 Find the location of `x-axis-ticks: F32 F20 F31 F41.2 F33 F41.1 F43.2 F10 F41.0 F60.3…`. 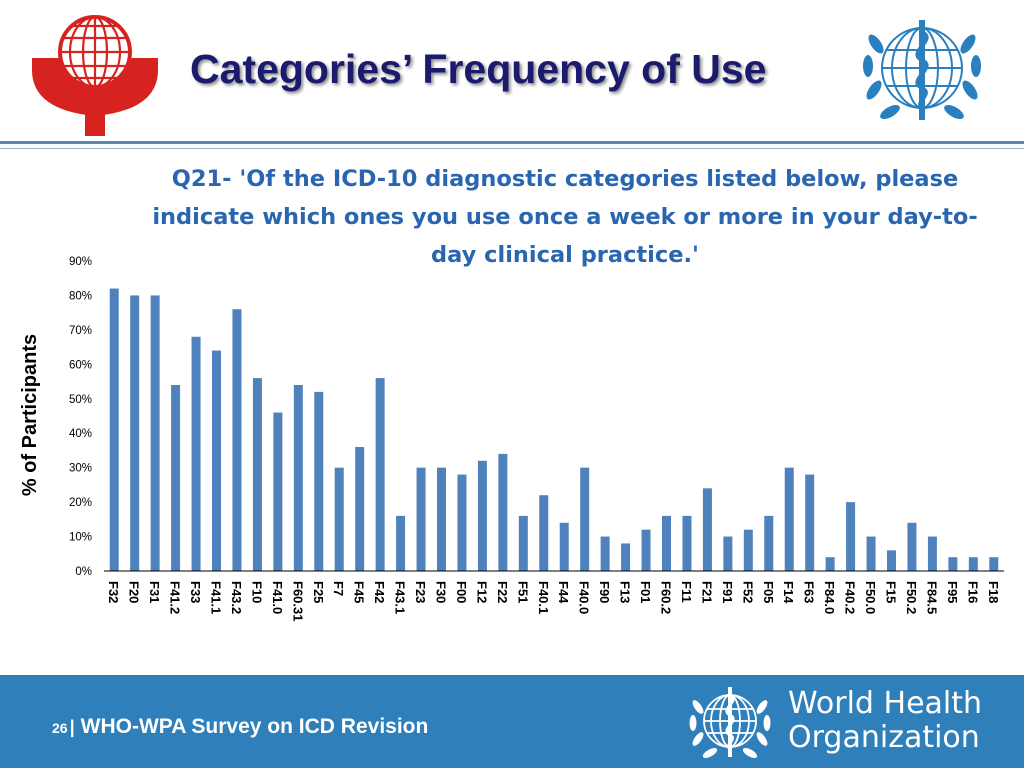

x-axis-ticks: F32 F20 F31 F41.2 F33 F41.1 F43.2 F10 F41.0 F60.3… is located at coordinates (553, 601).